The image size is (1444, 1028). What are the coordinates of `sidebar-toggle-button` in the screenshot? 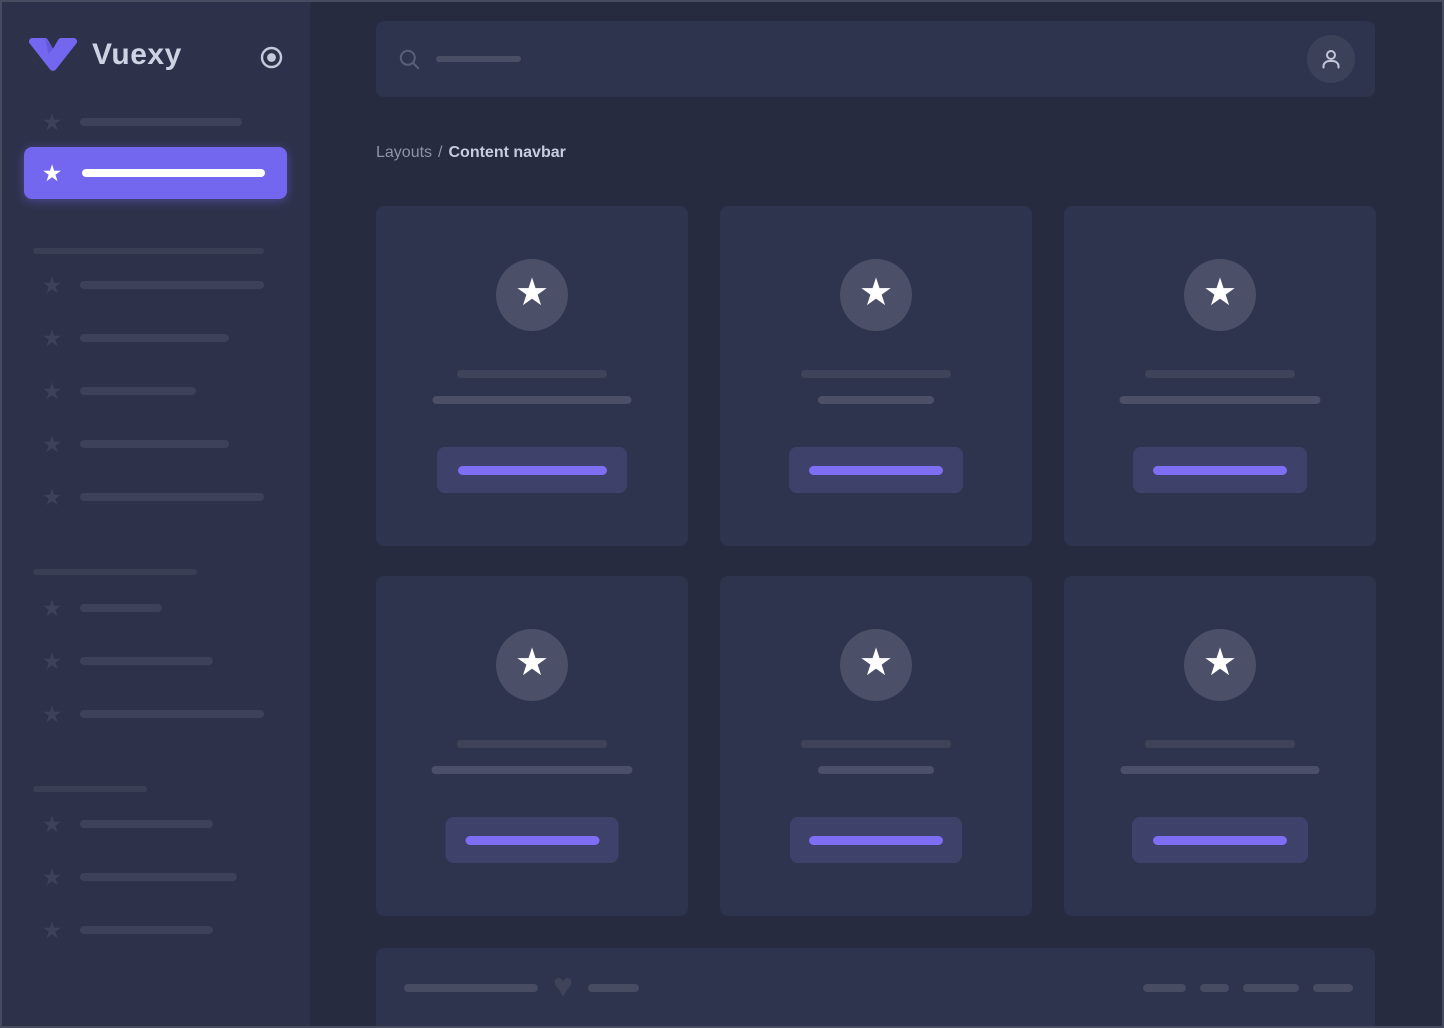 It's located at (271, 57).